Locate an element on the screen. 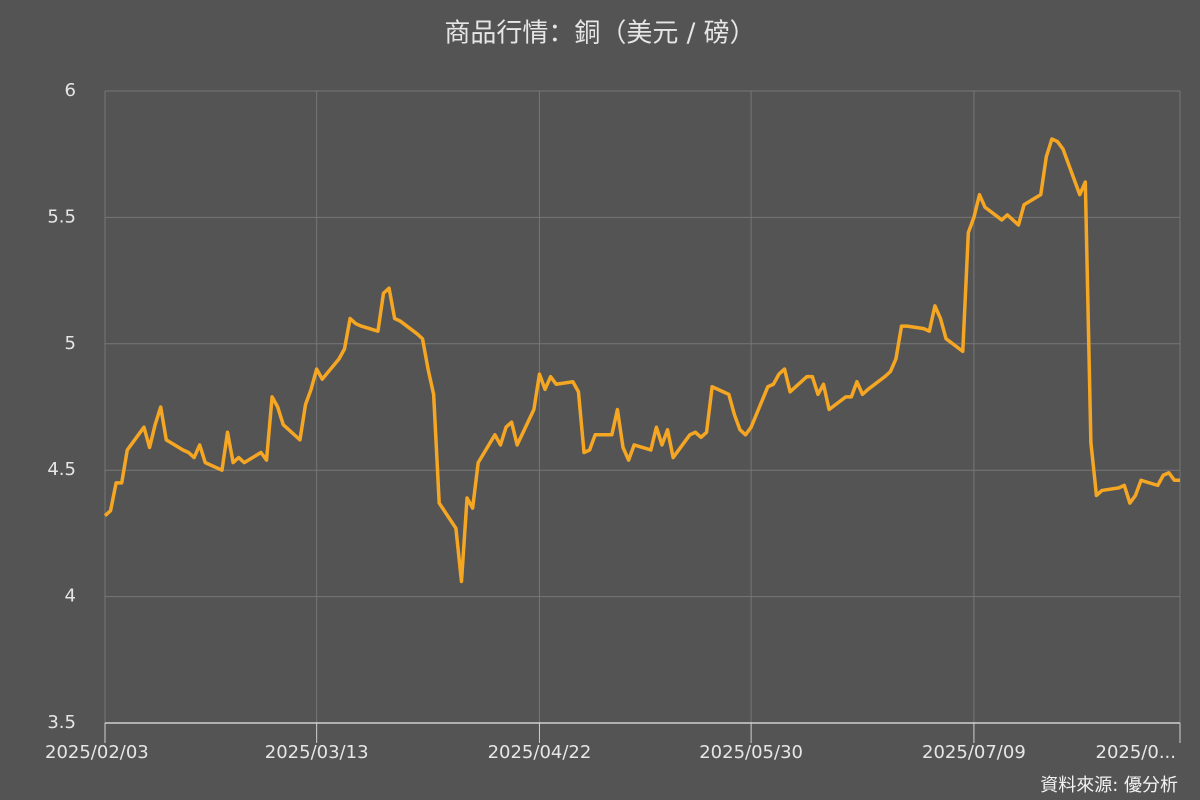  x-tick-label: 2025/04/22 is located at coordinates (540, 752).